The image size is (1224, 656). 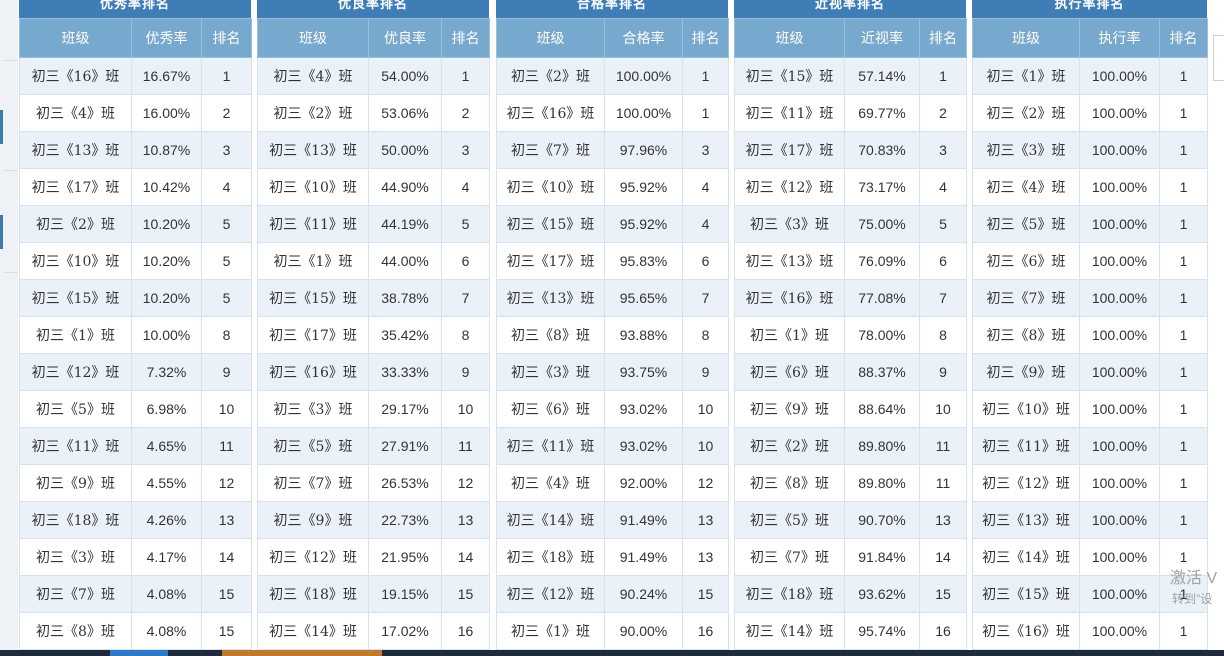 I want to click on table-row: 初三《5》班 100.00% 1, so click(x=1090, y=224).